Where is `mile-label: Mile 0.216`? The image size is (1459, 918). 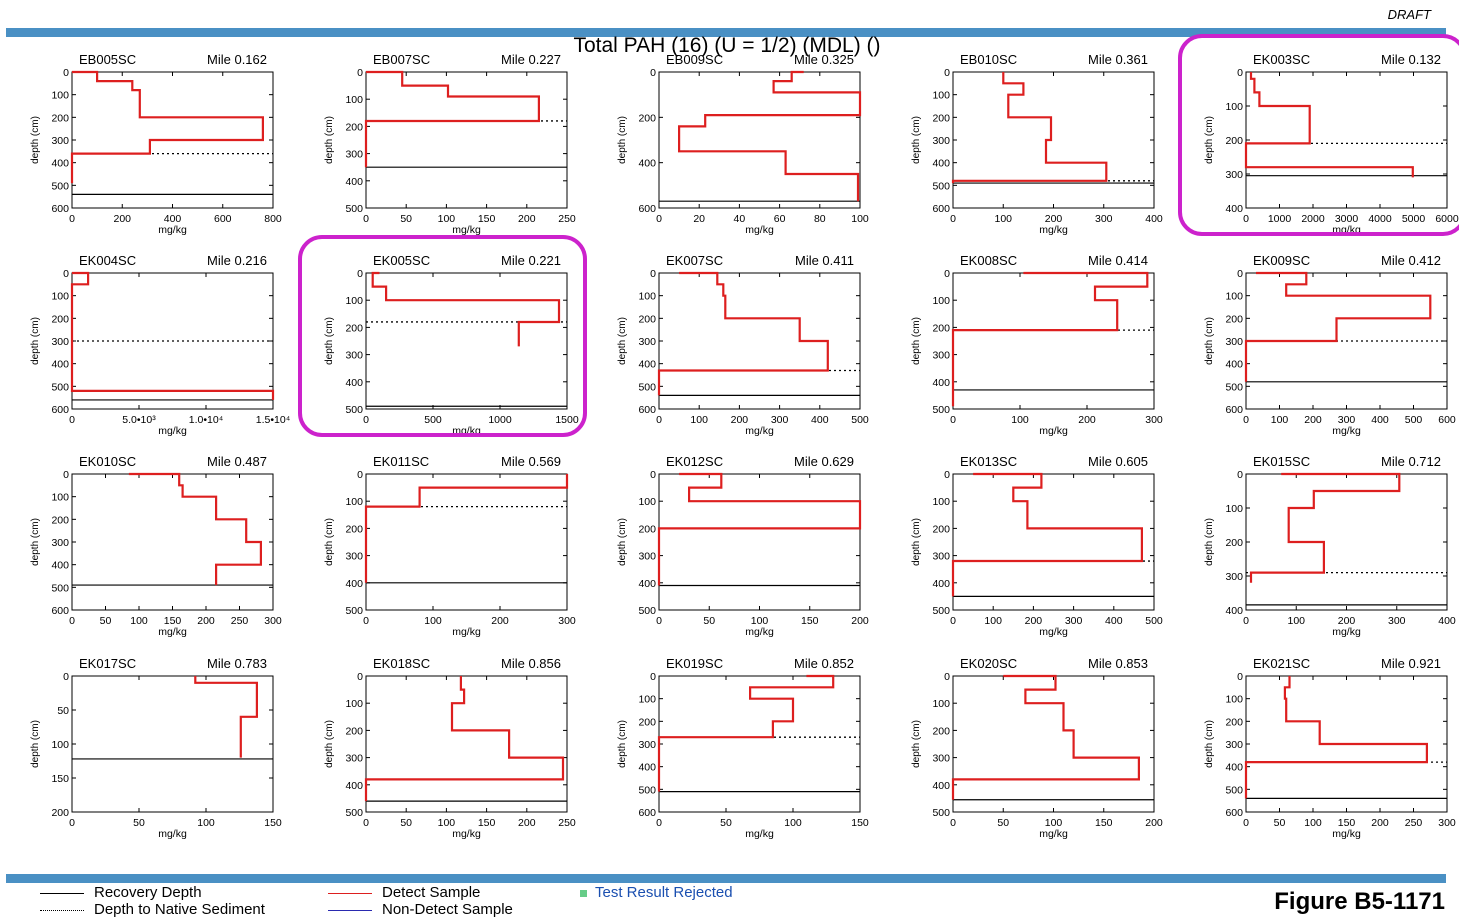 mile-label: Mile 0.216 is located at coordinates (237, 260).